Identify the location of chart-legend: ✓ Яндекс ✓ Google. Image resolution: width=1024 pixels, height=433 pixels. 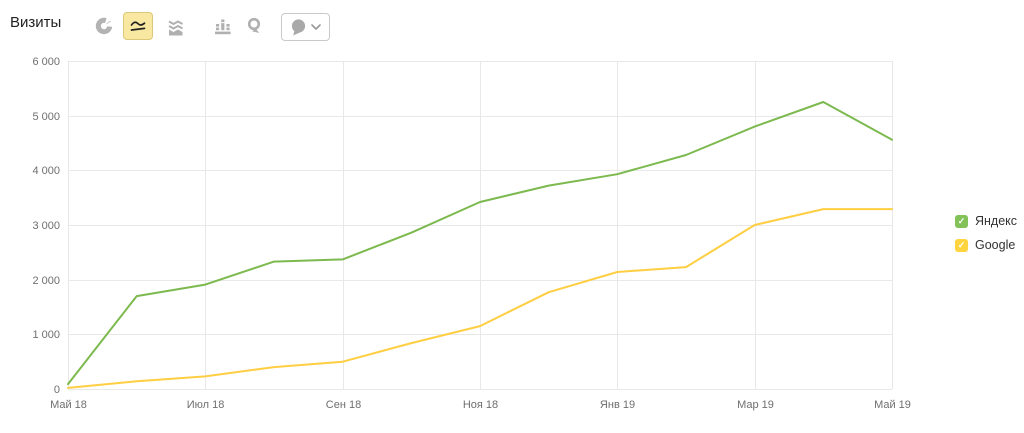
(986, 237).